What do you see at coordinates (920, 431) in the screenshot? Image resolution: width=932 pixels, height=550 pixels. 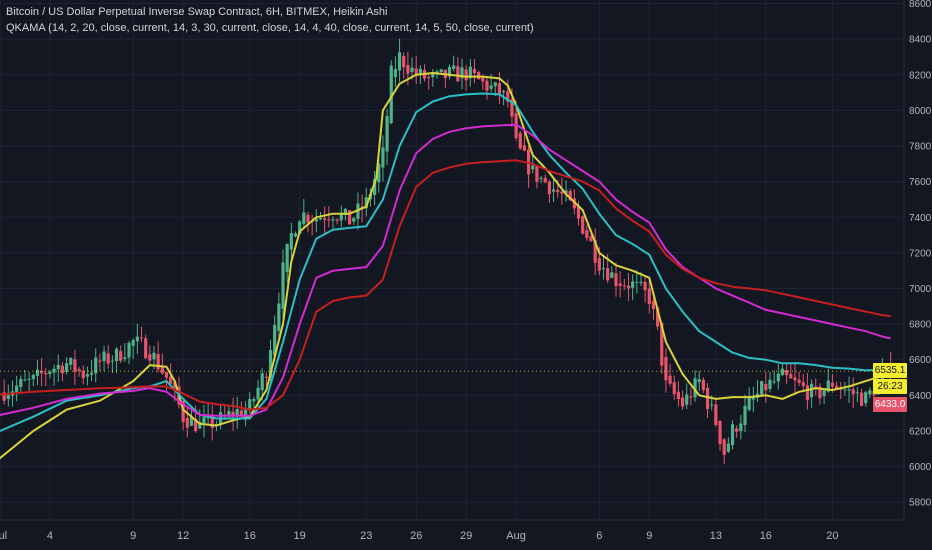 I see `y-tick-label: 6200.0` at bounding box center [920, 431].